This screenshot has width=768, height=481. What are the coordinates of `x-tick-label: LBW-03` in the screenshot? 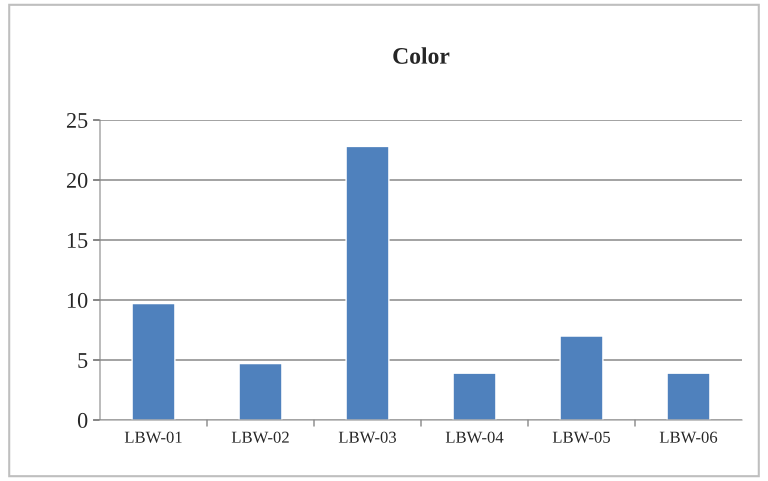 It's located at (367, 437).